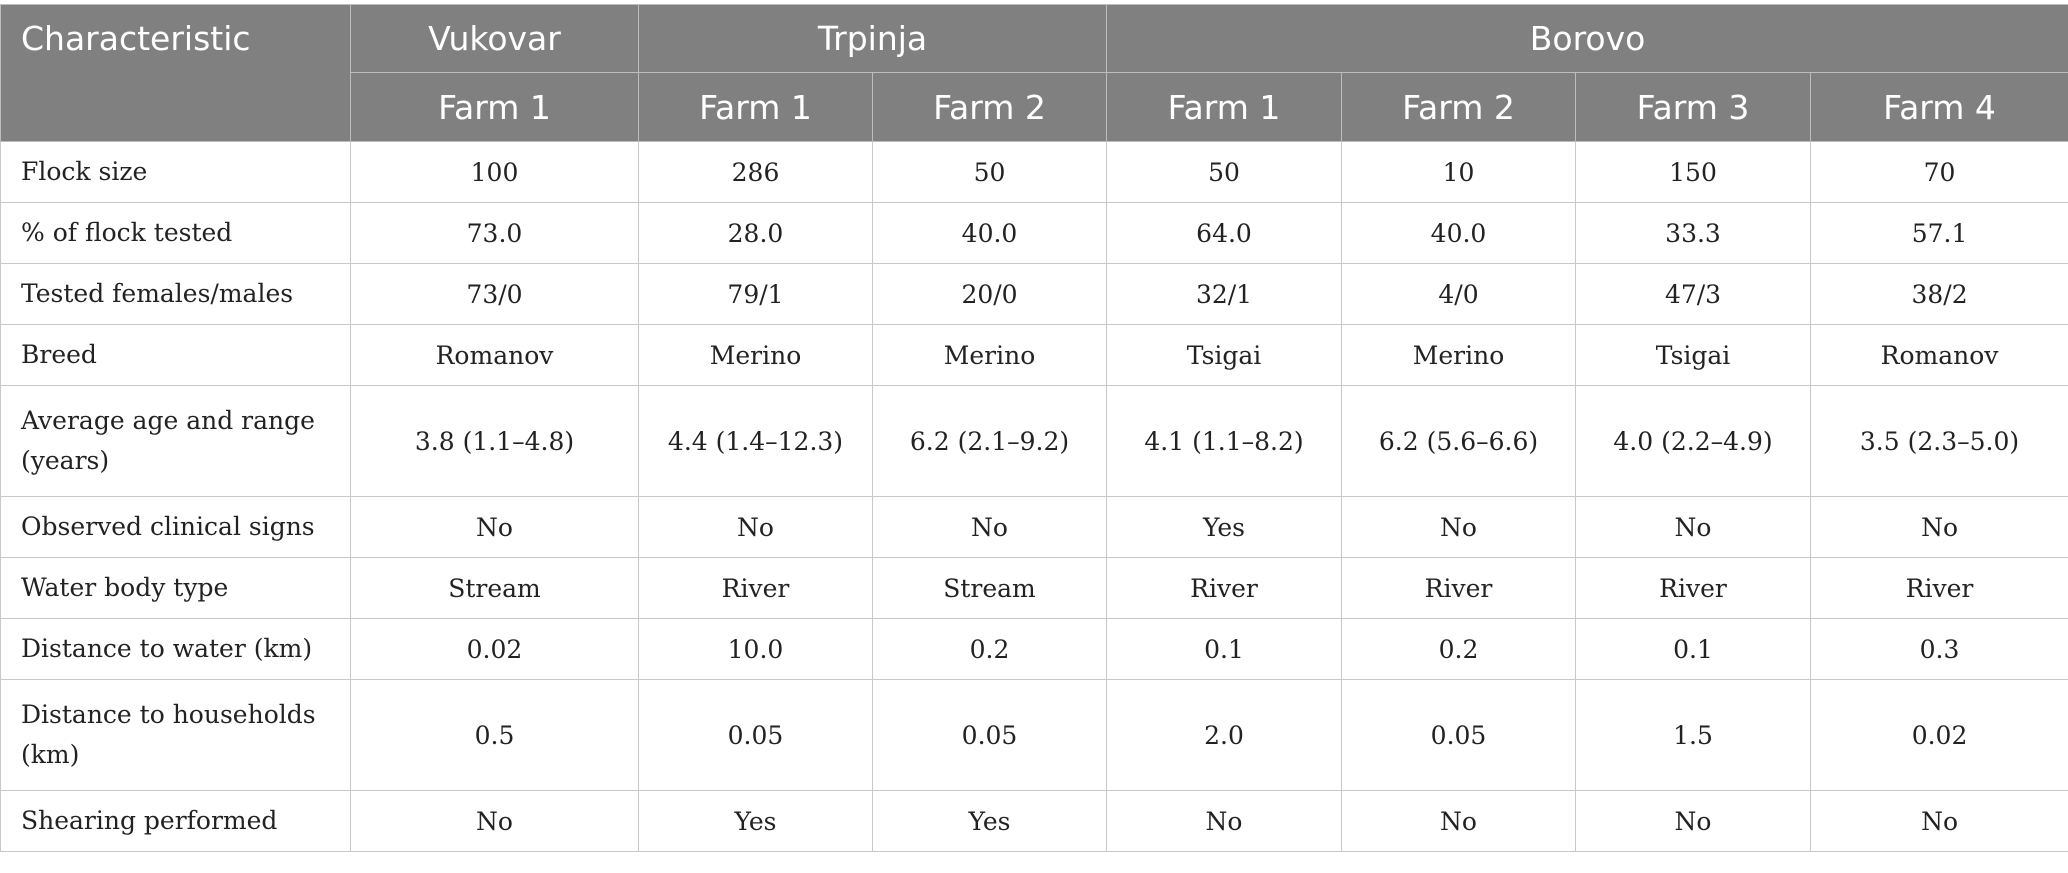 Image resolution: width=2068 pixels, height=873 pixels. Describe the element at coordinates (1693, 172) in the screenshot. I see `table-cell: 150` at that location.